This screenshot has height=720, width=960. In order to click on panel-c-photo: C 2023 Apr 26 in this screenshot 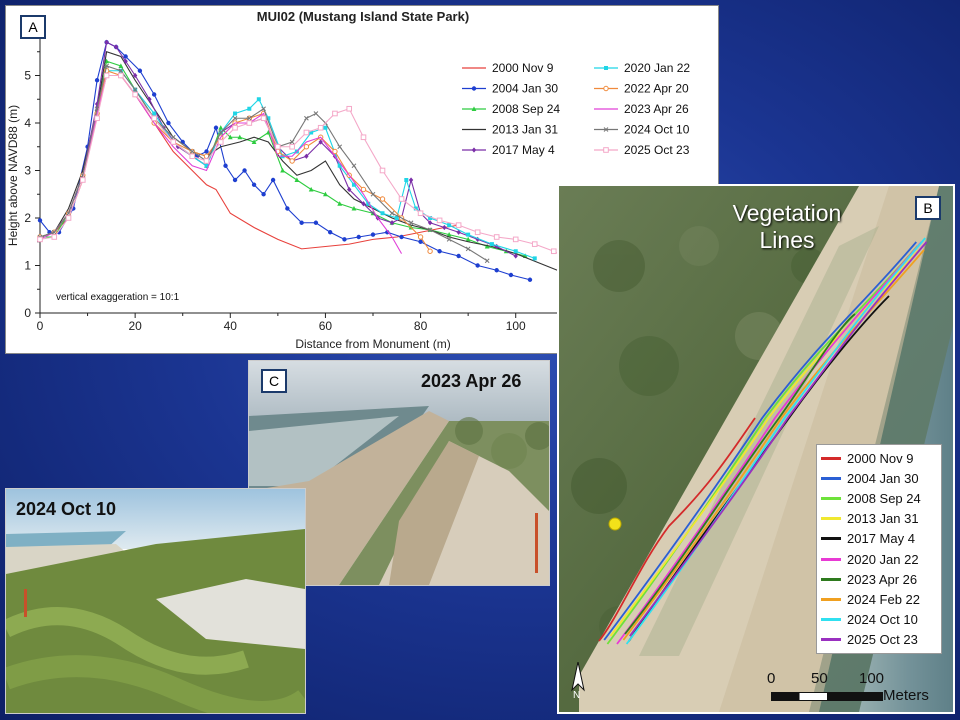, I will do `click(399, 473)`.